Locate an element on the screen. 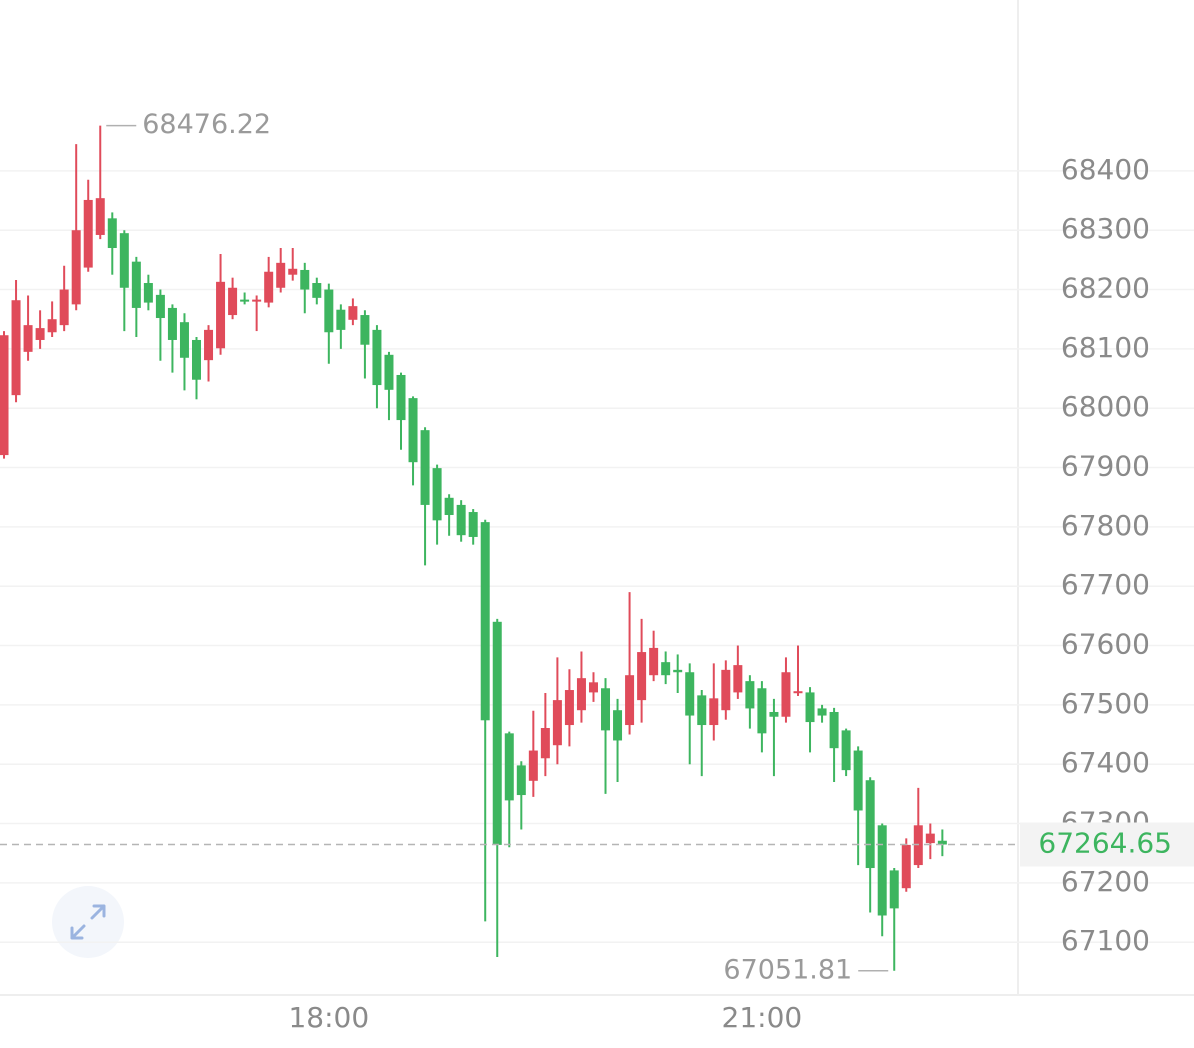 Image resolution: width=1194 pixels, height=1048 pixels. y-tick-label: 68100 is located at coordinates (1105, 347).